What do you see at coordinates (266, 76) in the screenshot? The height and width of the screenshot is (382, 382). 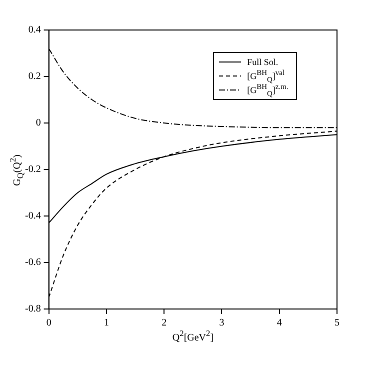 I see `legend-label: [G$^{BH}$$_{Q}$]$^{val}$` at bounding box center [266, 76].